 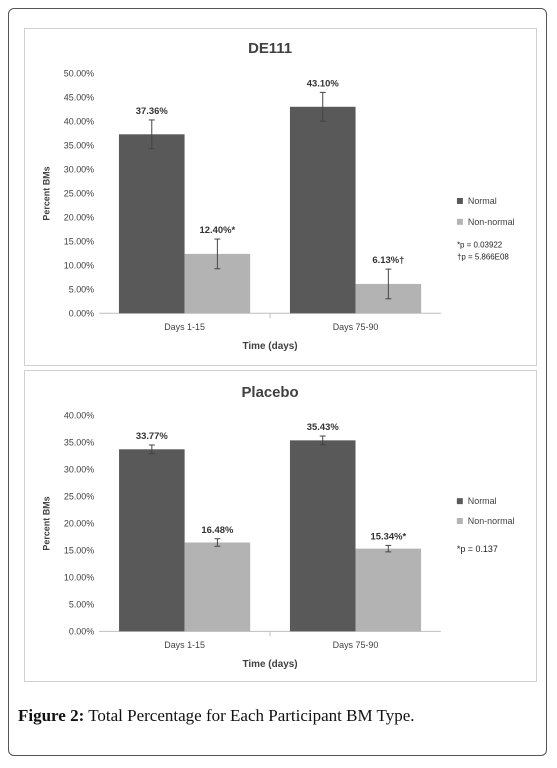 I want to click on y-tick-label: 50.00%, so click(x=79, y=74).